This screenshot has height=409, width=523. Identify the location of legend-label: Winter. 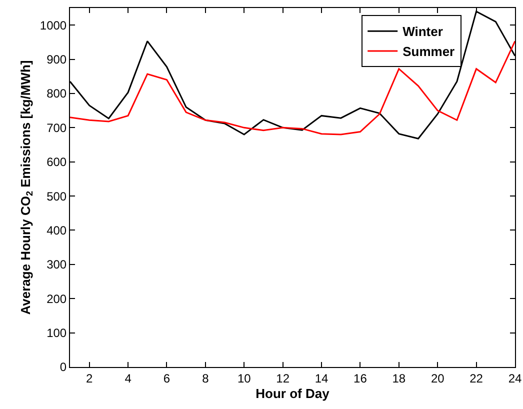
(422, 32).